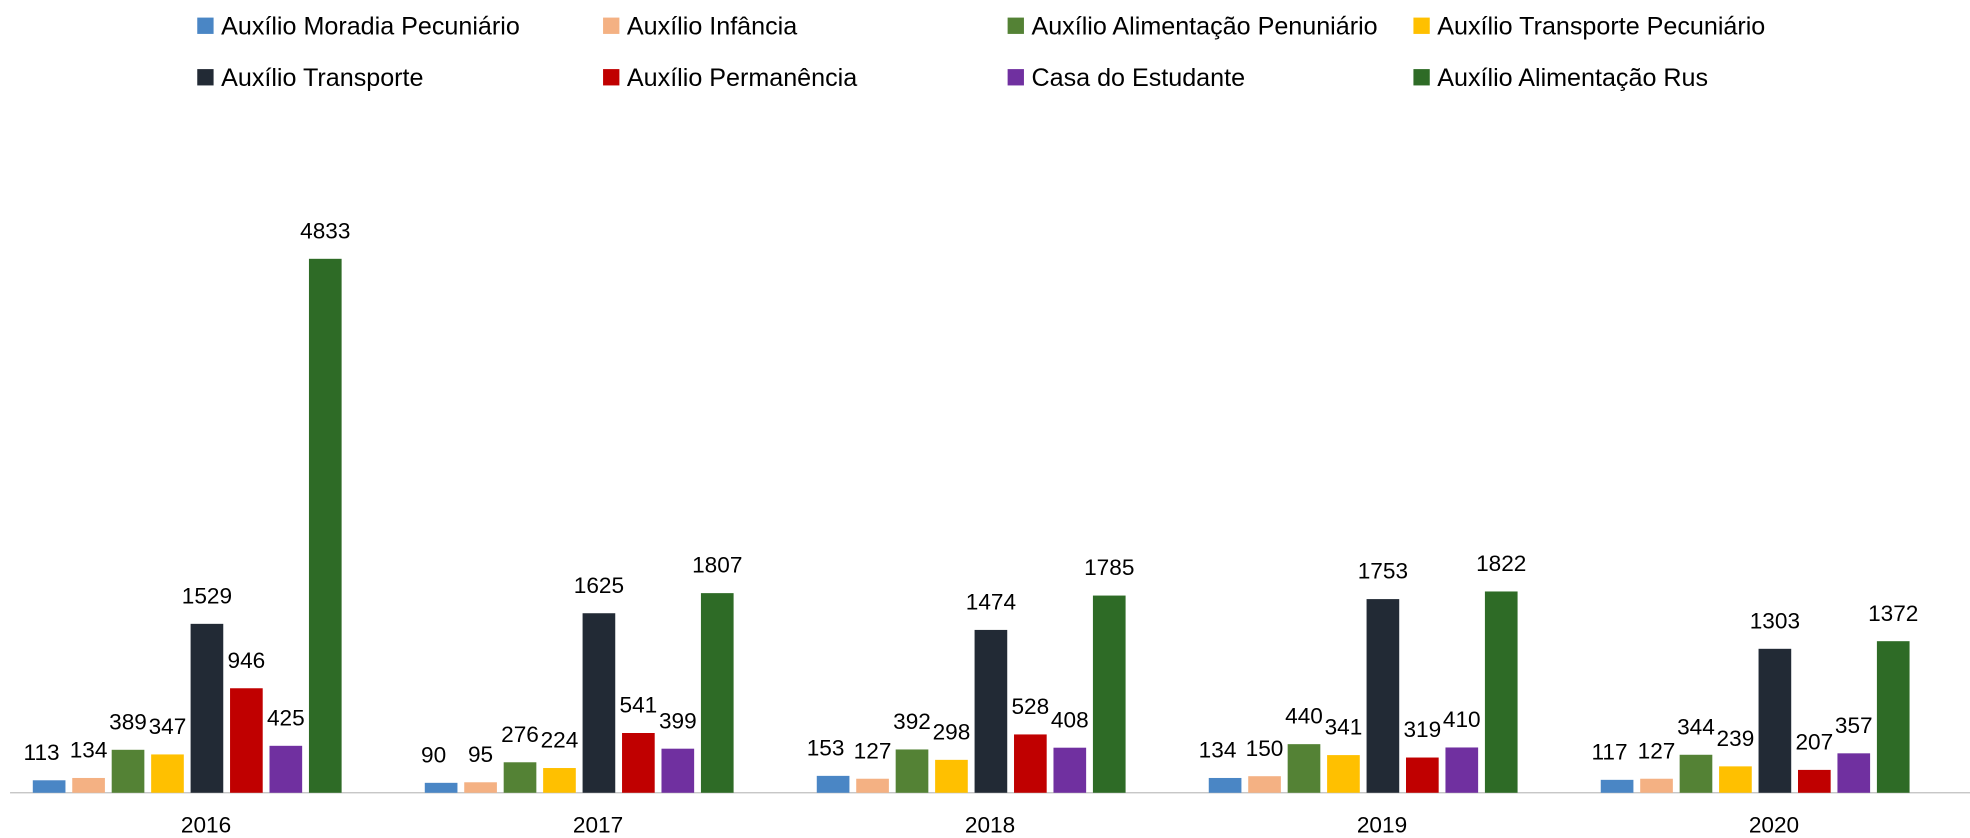 This screenshot has width=1970, height=838. I want to click on data-label: 946, so click(247, 660).